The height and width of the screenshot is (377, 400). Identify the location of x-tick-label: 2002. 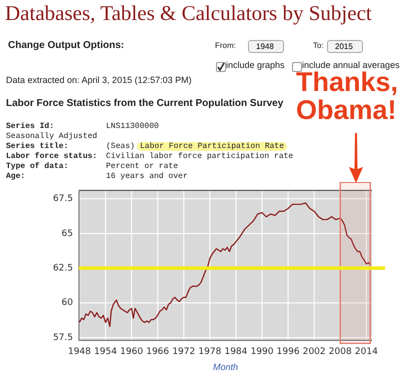
(314, 352).